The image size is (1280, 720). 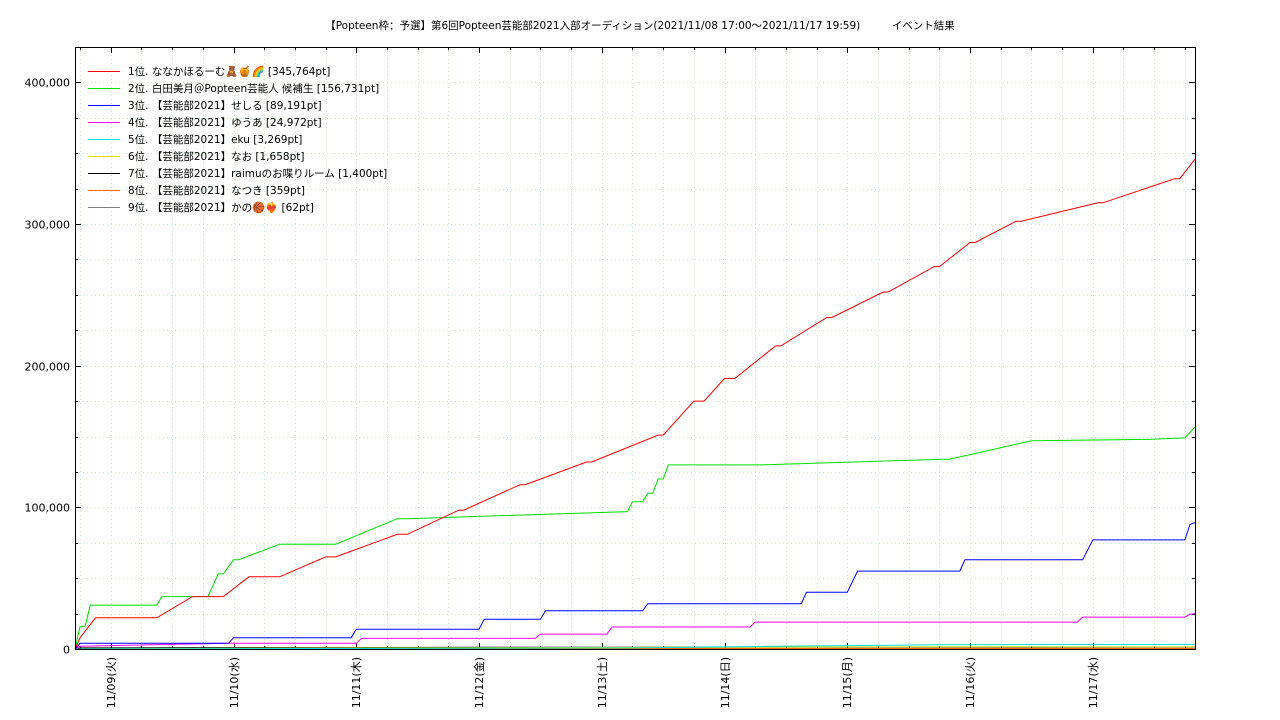 I want to click on legend-label: 7位. 【芸能部2021】raimuのお喋りルーム [1,400pt], so click(x=257, y=173).